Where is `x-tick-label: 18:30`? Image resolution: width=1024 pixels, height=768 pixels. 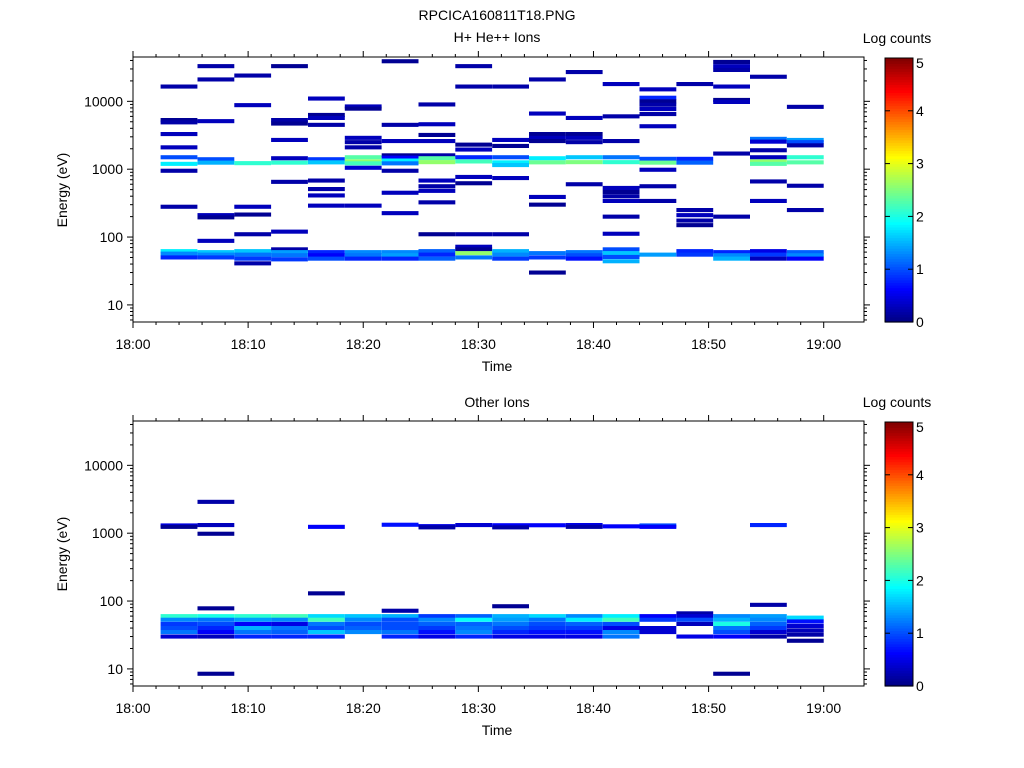 x-tick-label: 18:30 is located at coordinates (478, 708).